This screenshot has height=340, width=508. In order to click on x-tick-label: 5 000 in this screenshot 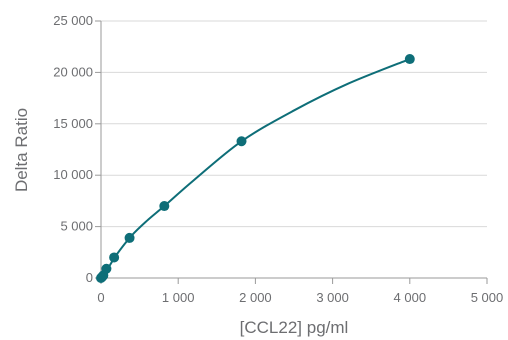, I will do `click(487, 297)`.